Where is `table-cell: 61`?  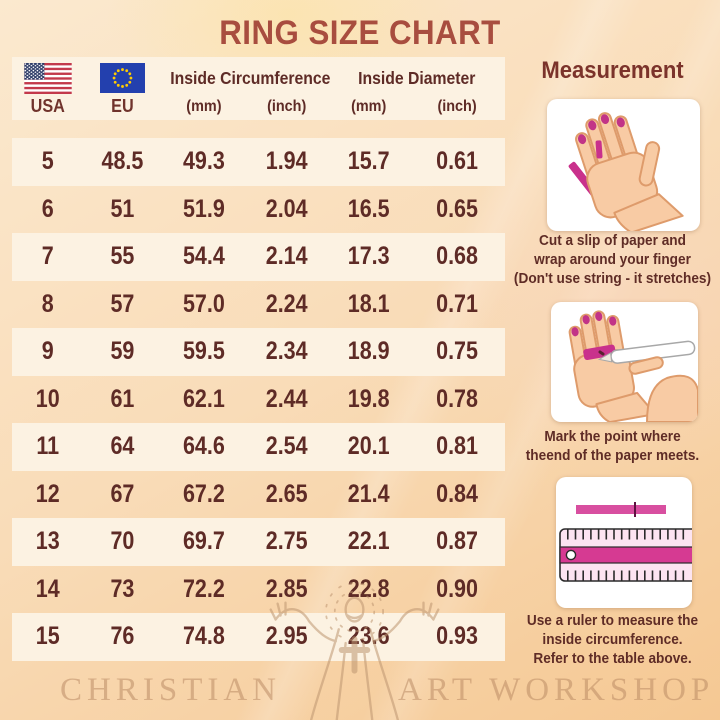 table-cell: 61 is located at coordinates (122, 398).